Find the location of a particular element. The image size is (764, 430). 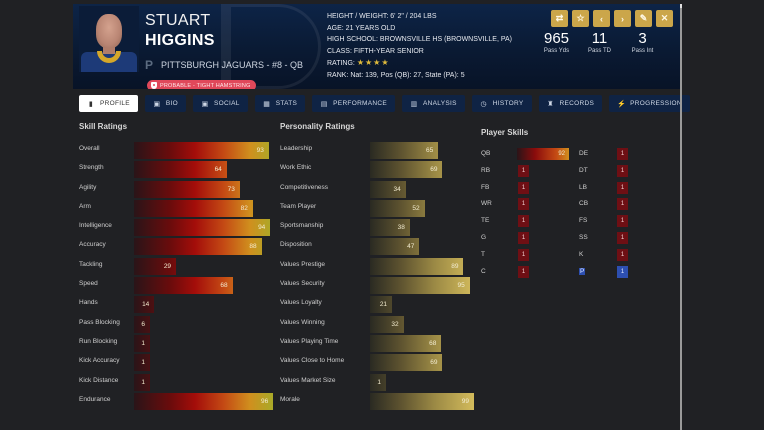

id-card-icon: ▣ is located at coordinates (157, 104).